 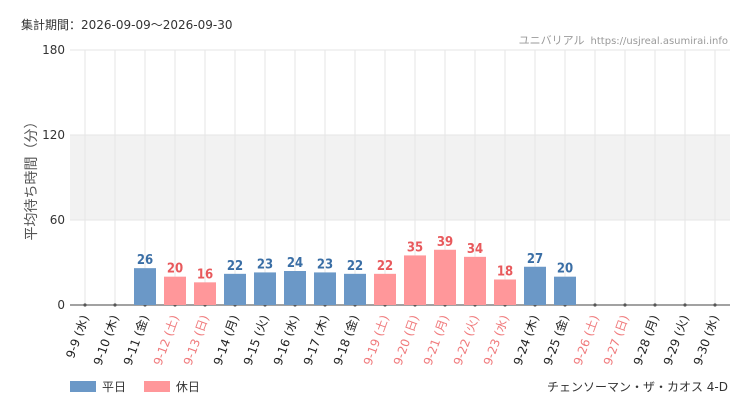 I want to click on x-tick-label: 9-30 (水), so click(x=706, y=340).